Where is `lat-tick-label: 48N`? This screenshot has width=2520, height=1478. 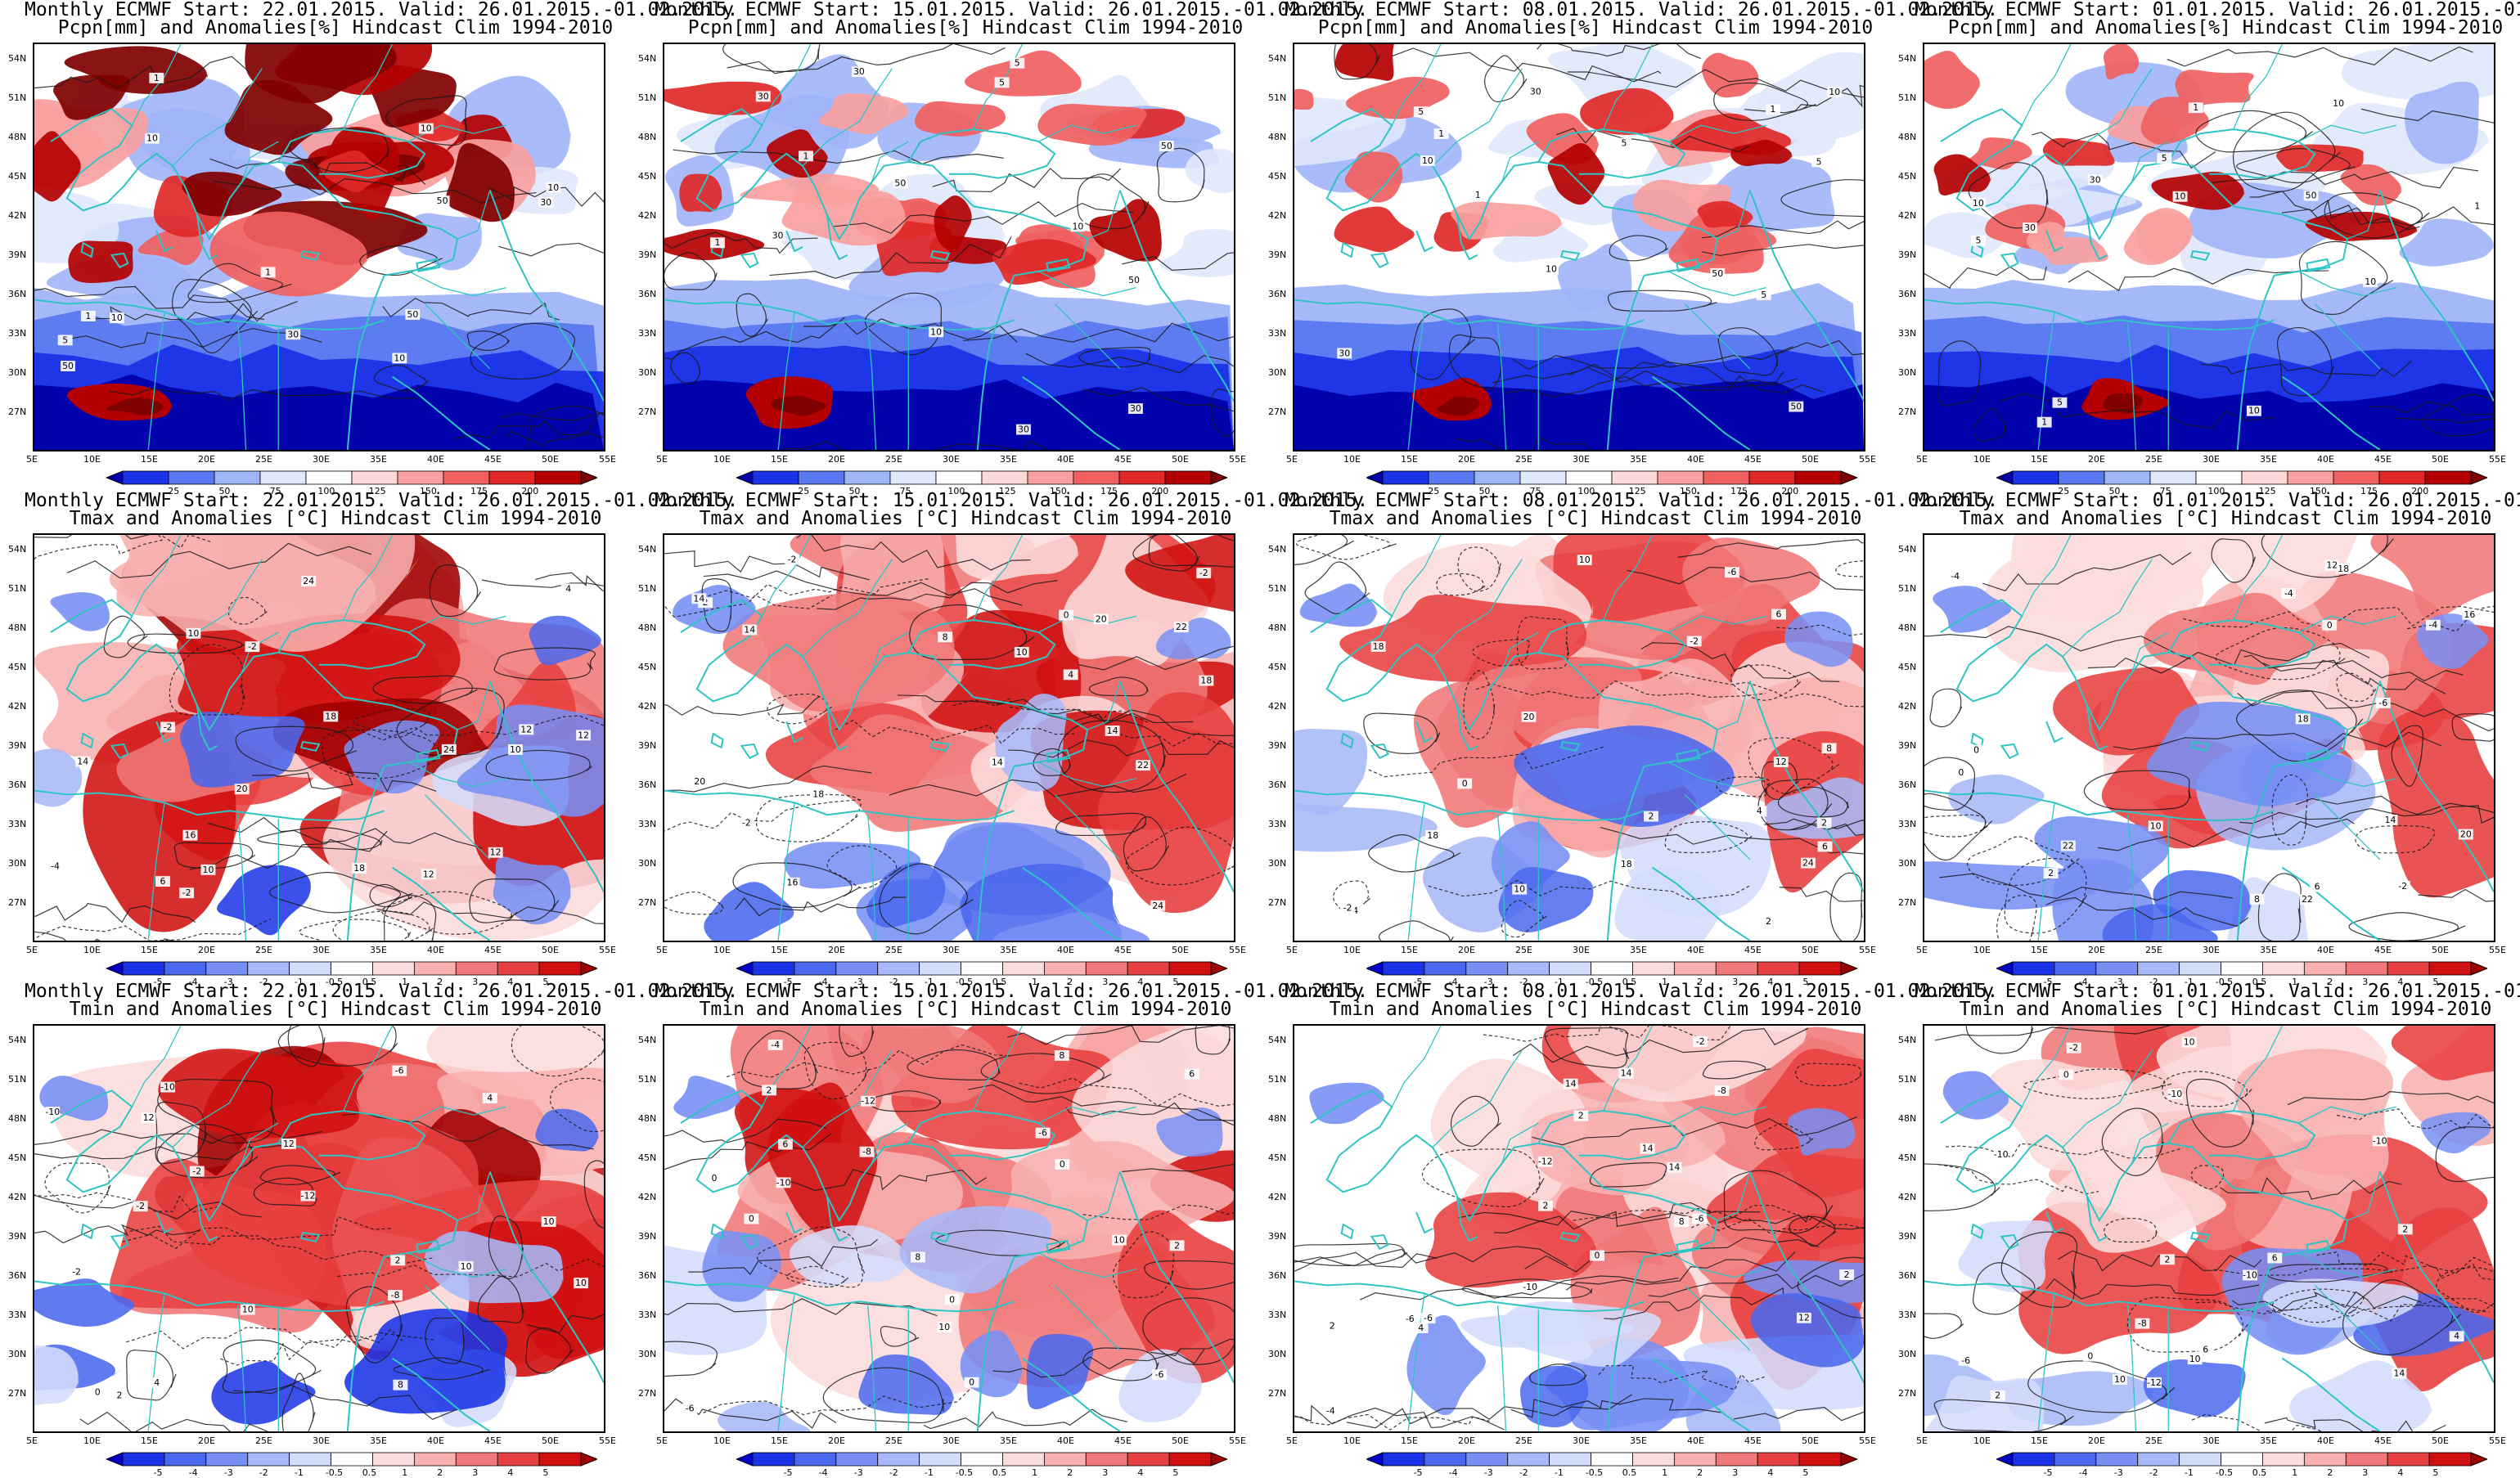 lat-tick-label: 48N is located at coordinates (648, 1118).